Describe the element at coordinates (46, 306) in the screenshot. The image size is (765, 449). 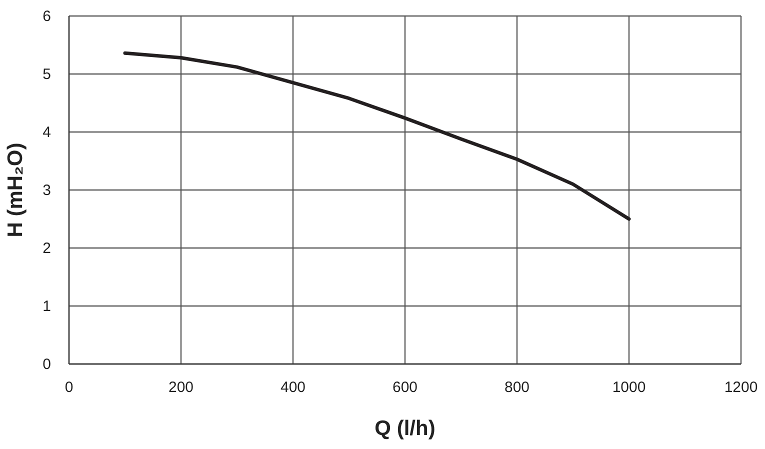
I see `y-tick-label: 1` at that location.